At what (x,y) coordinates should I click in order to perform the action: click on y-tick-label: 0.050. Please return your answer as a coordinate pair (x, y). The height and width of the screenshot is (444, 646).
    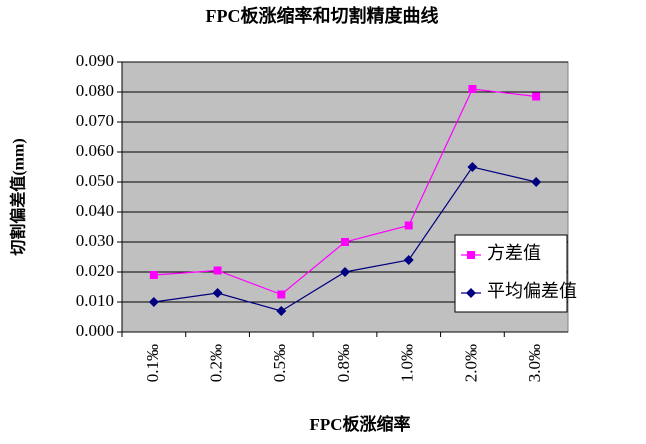
    Looking at the image, I should click on (95, 180).